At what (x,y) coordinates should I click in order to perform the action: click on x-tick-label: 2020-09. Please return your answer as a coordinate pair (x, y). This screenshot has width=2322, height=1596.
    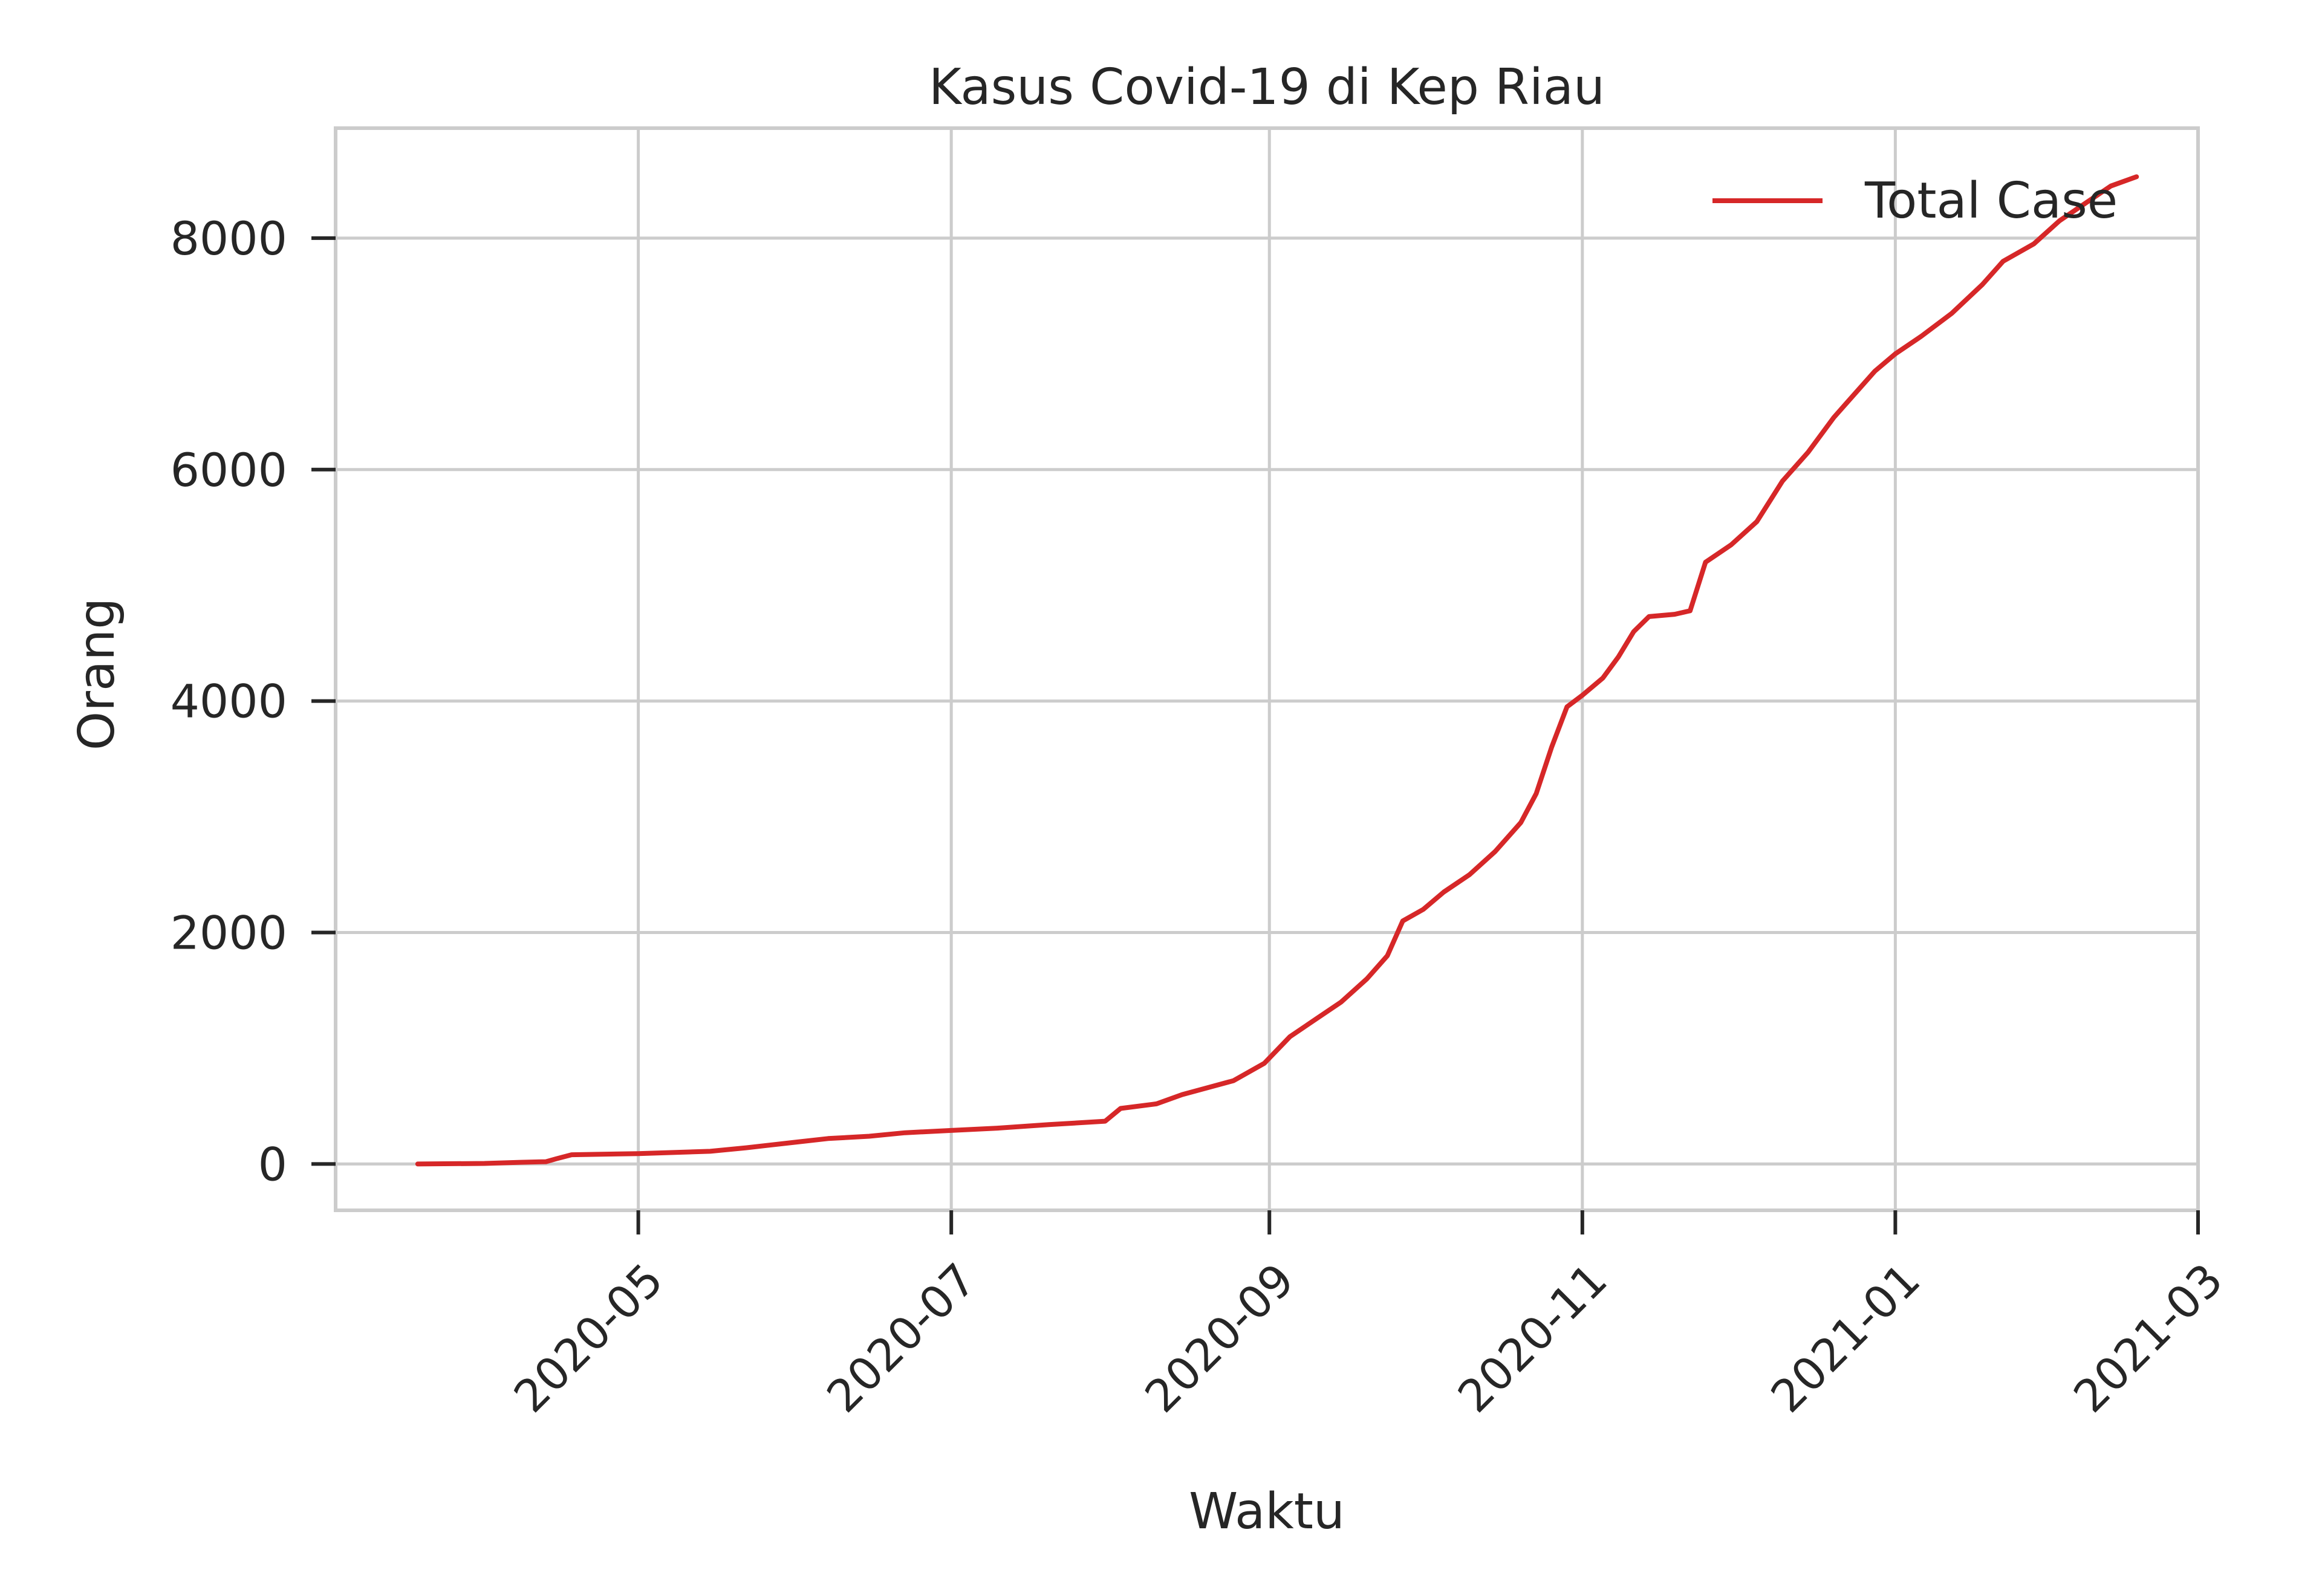
    Looking at the image, I should click on (1220, 1338).